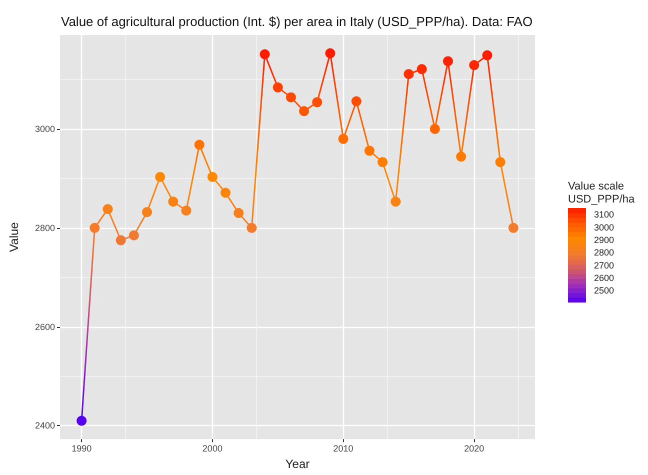  What do you see at coordinates (44, 327) in the screenshot?
I see `y-tick-label: 2600` at bounding box center [44, 327].